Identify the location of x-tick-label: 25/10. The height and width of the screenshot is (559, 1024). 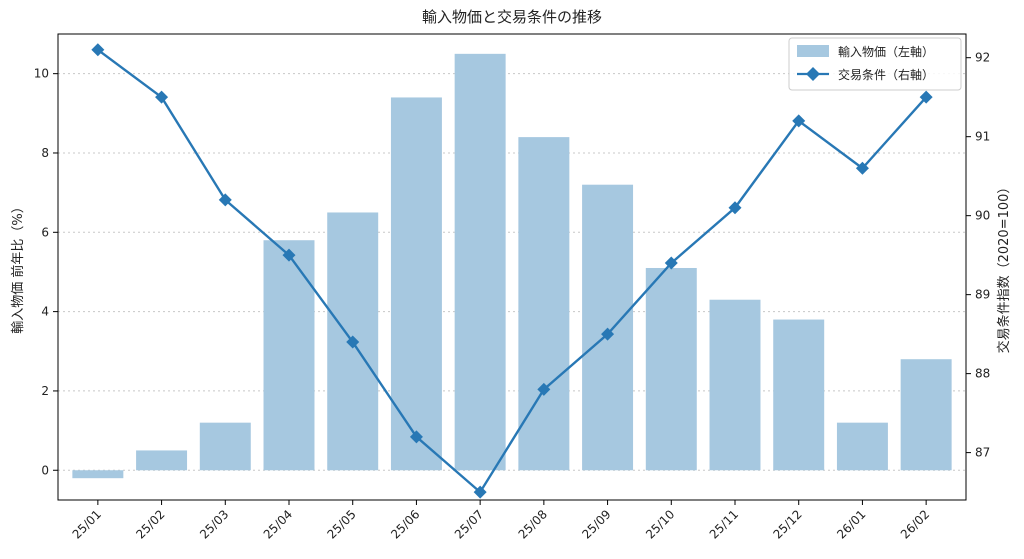
(660, 524).